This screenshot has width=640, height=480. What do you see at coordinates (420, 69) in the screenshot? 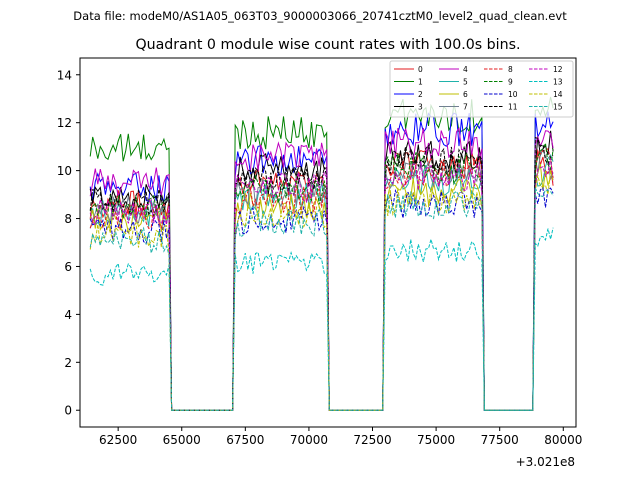
I see `legend-label-0: 0` at bounding box center [420, 69].